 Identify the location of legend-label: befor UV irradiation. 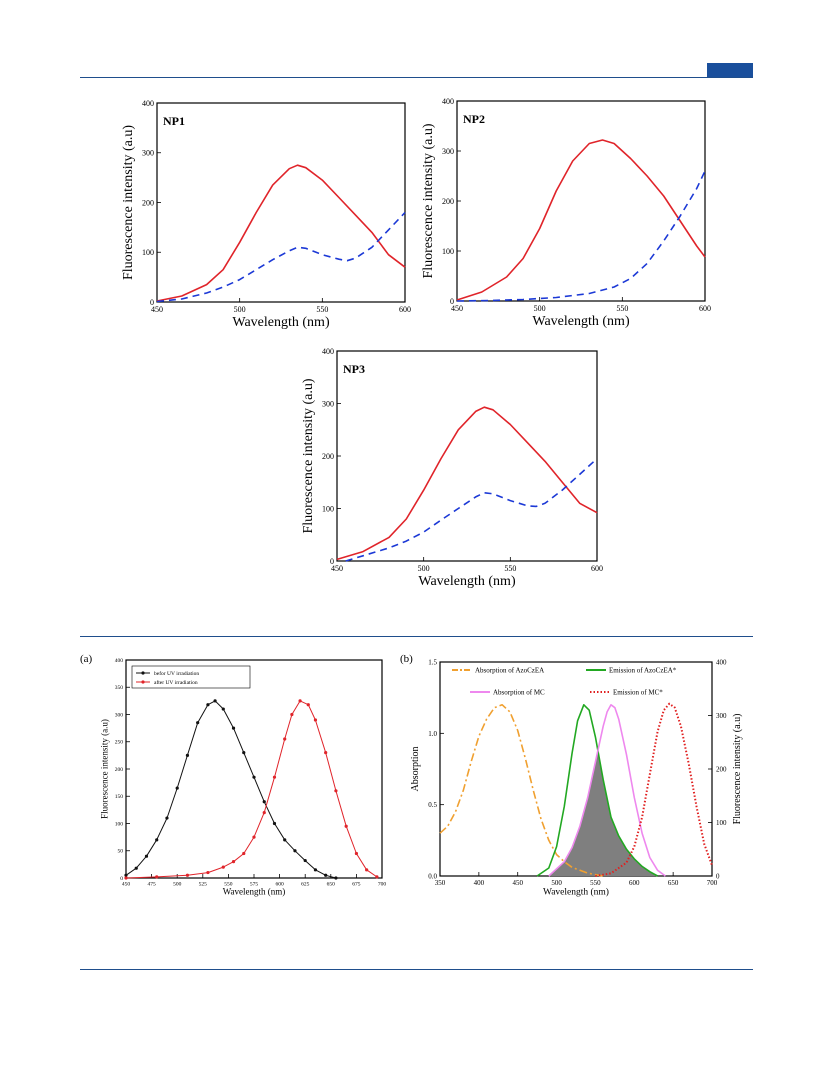
(176, 673).